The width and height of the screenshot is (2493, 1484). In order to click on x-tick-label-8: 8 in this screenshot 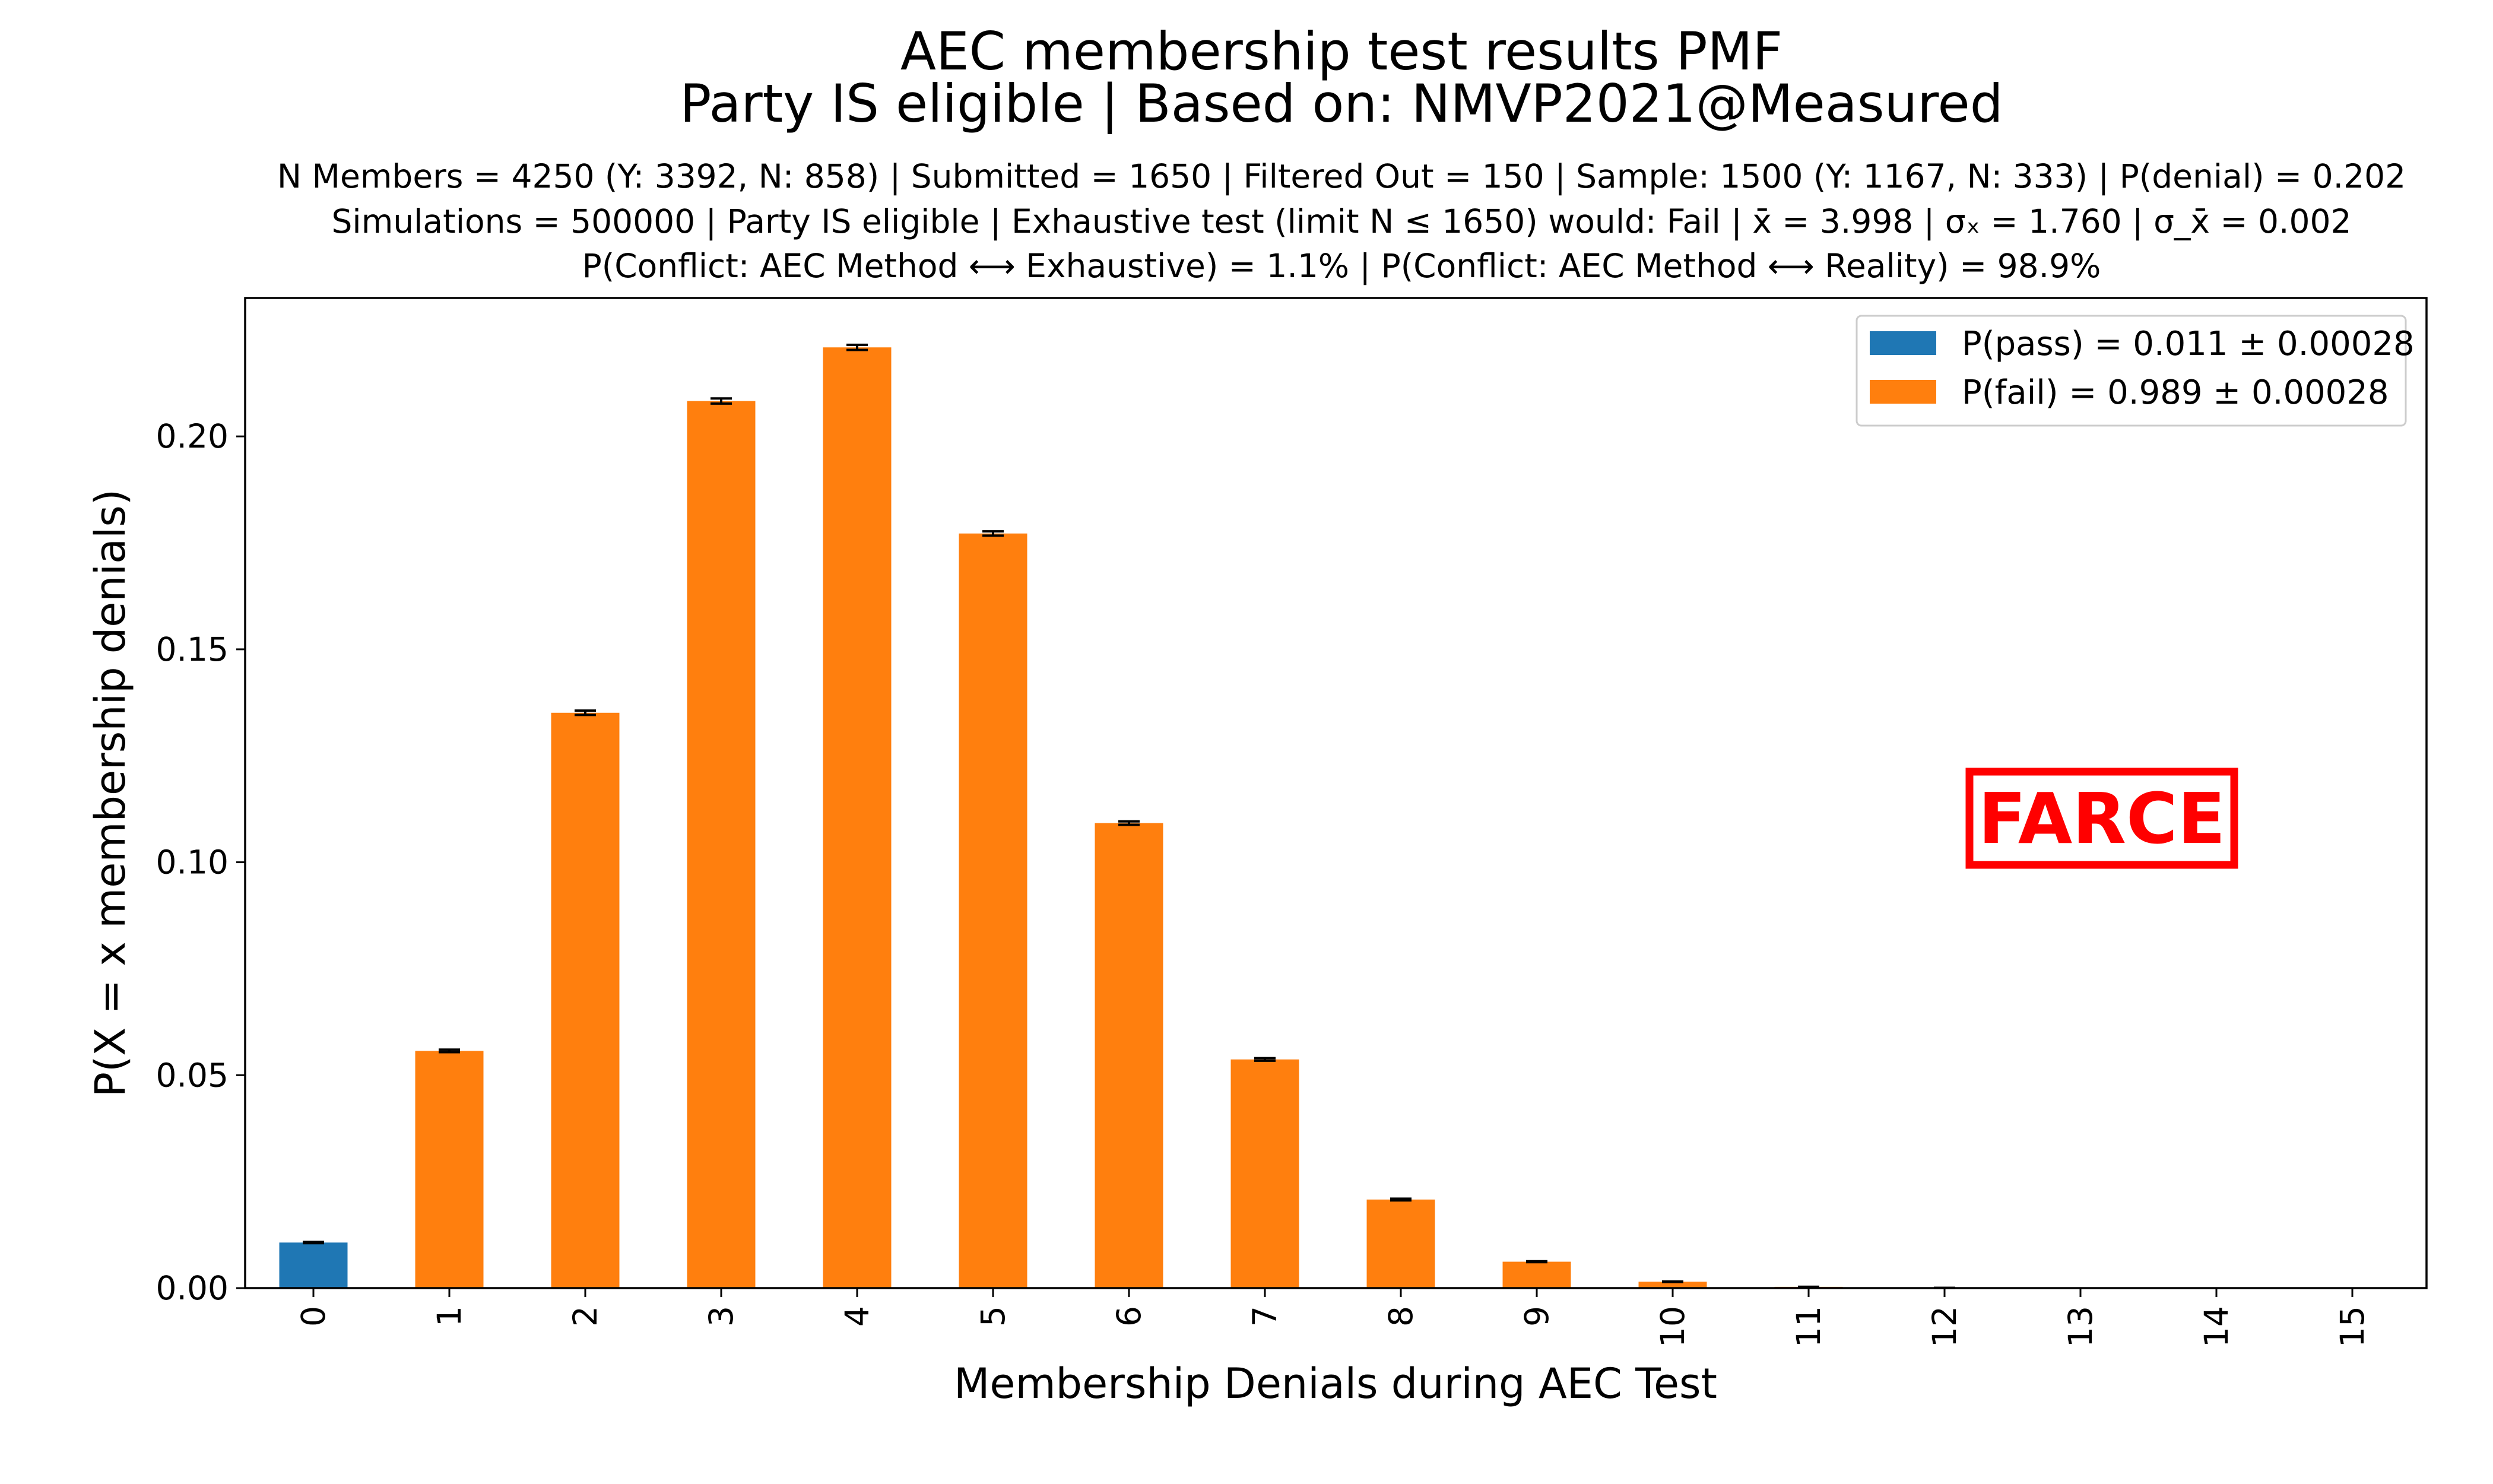, I will do `click(1401, 1316)`.